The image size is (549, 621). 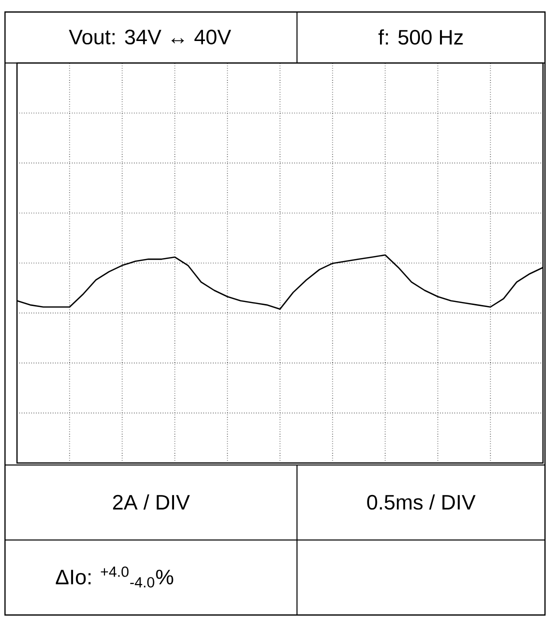 What do you see at coordinates (421, 502) in the screenshot?
I see `text: 0.5ms / DIV` at bounding box center [421, 502].